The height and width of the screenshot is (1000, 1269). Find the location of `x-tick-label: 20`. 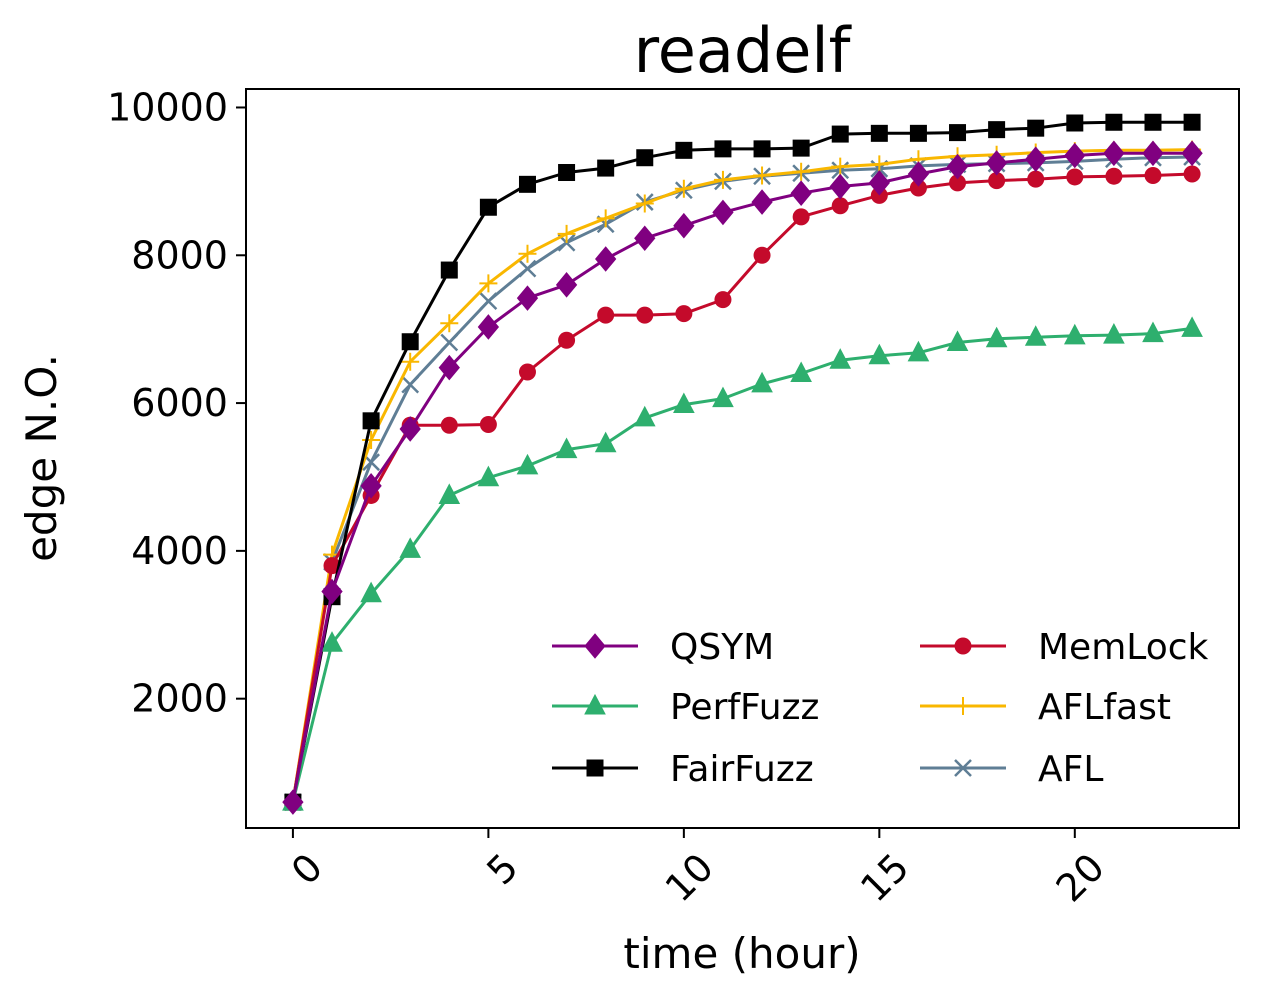

x-tick-label: 20 is located at coordinates (1080, 877).